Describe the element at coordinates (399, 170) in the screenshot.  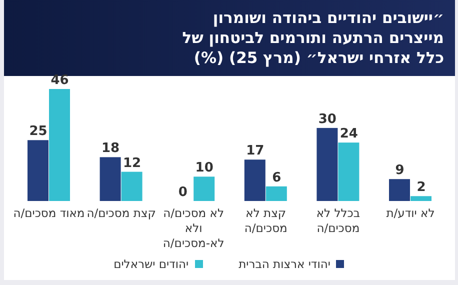
I see `data-label: 9` at that location.